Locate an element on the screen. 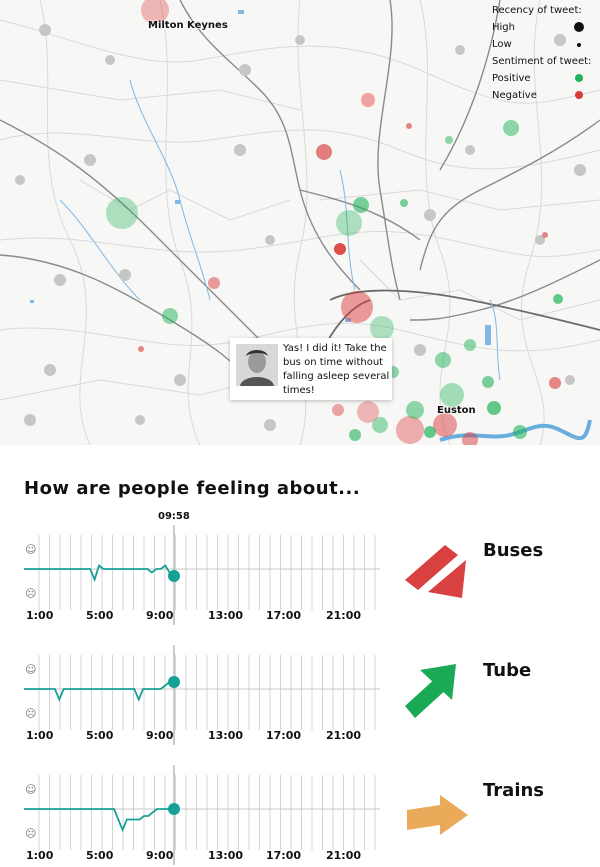  negative-dot-icon is located at coordinates (579, 95).